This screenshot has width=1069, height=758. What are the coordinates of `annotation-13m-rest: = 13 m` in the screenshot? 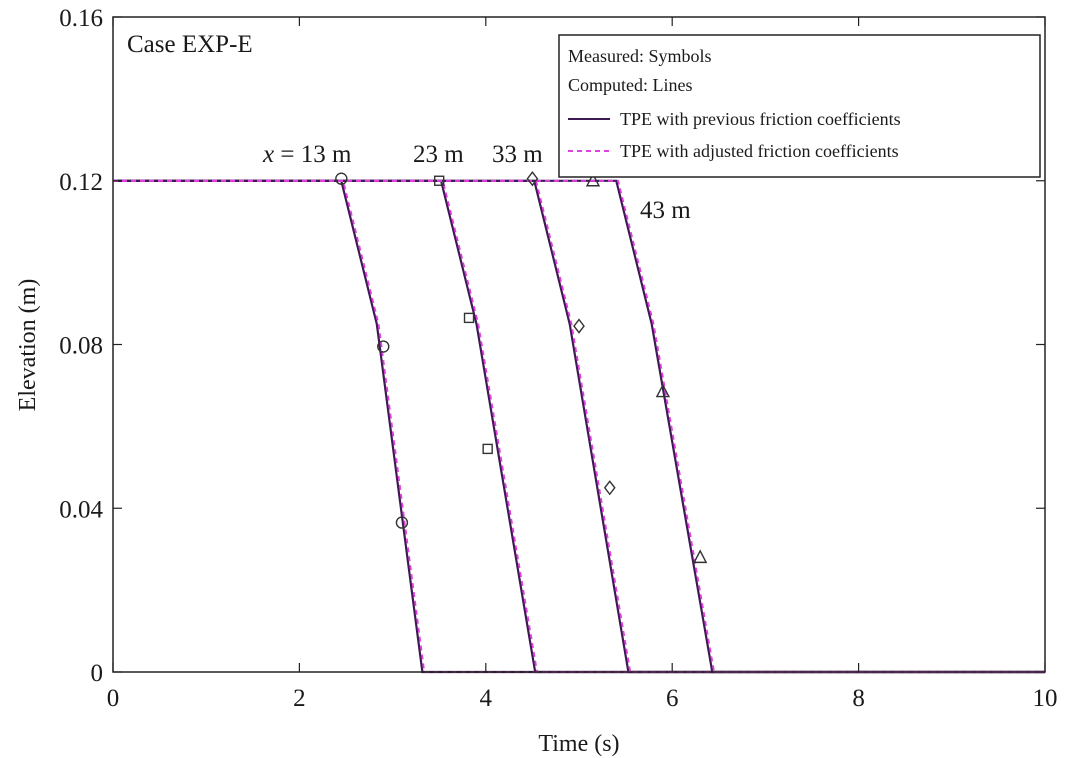 It's located at (313, 154).